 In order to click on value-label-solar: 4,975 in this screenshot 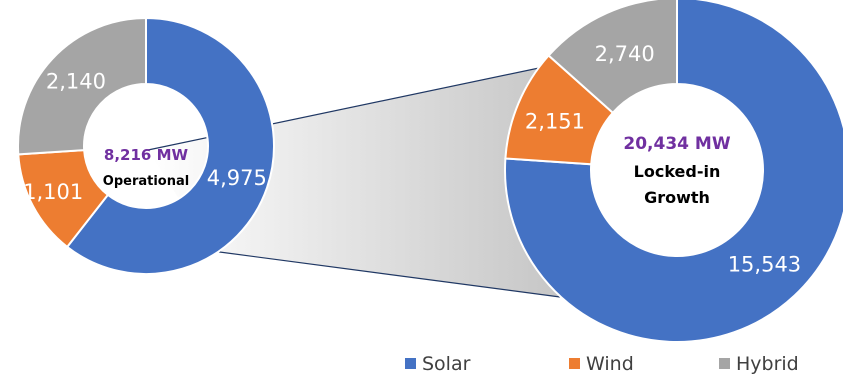, I will do `click(237, 178)`.